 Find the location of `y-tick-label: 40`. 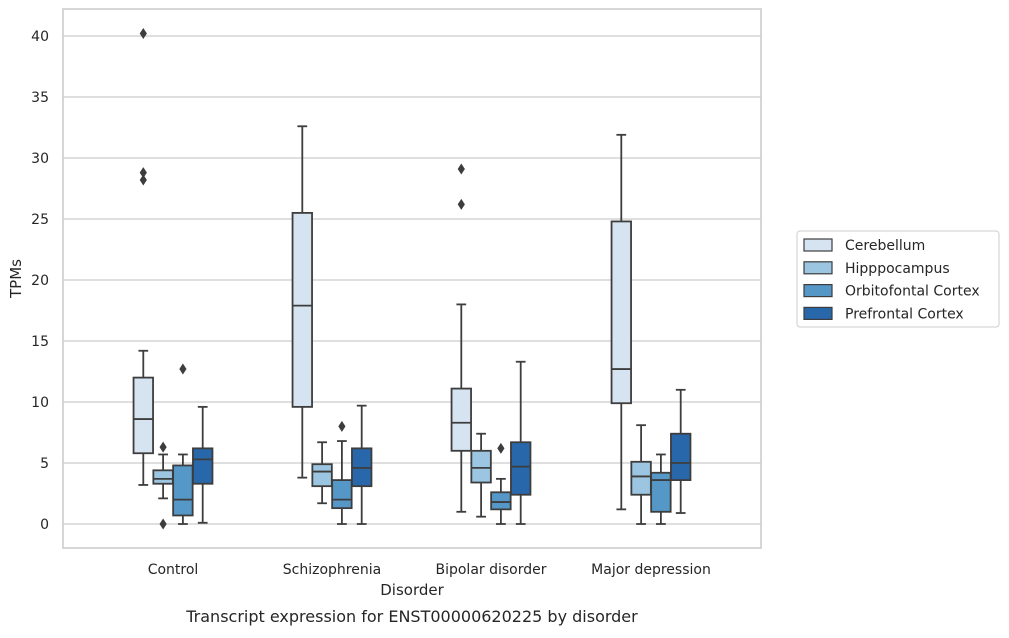

y-tick-label: 40 is located at coordinates (40, 37).